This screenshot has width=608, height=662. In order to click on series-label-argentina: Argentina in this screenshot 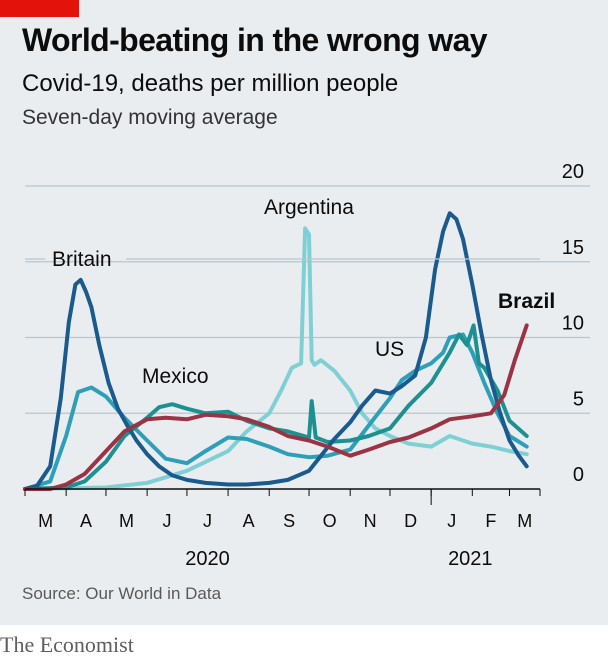, I will do `click(309, 207)`.